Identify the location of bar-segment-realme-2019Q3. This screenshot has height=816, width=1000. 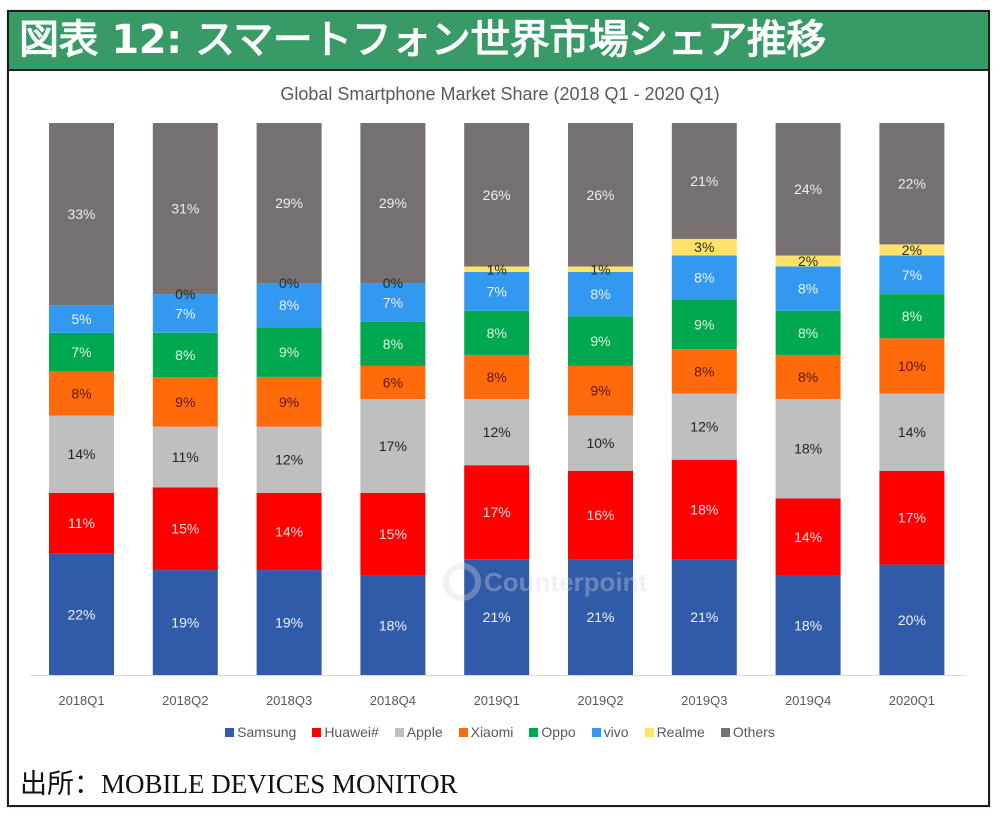
(704, 247).